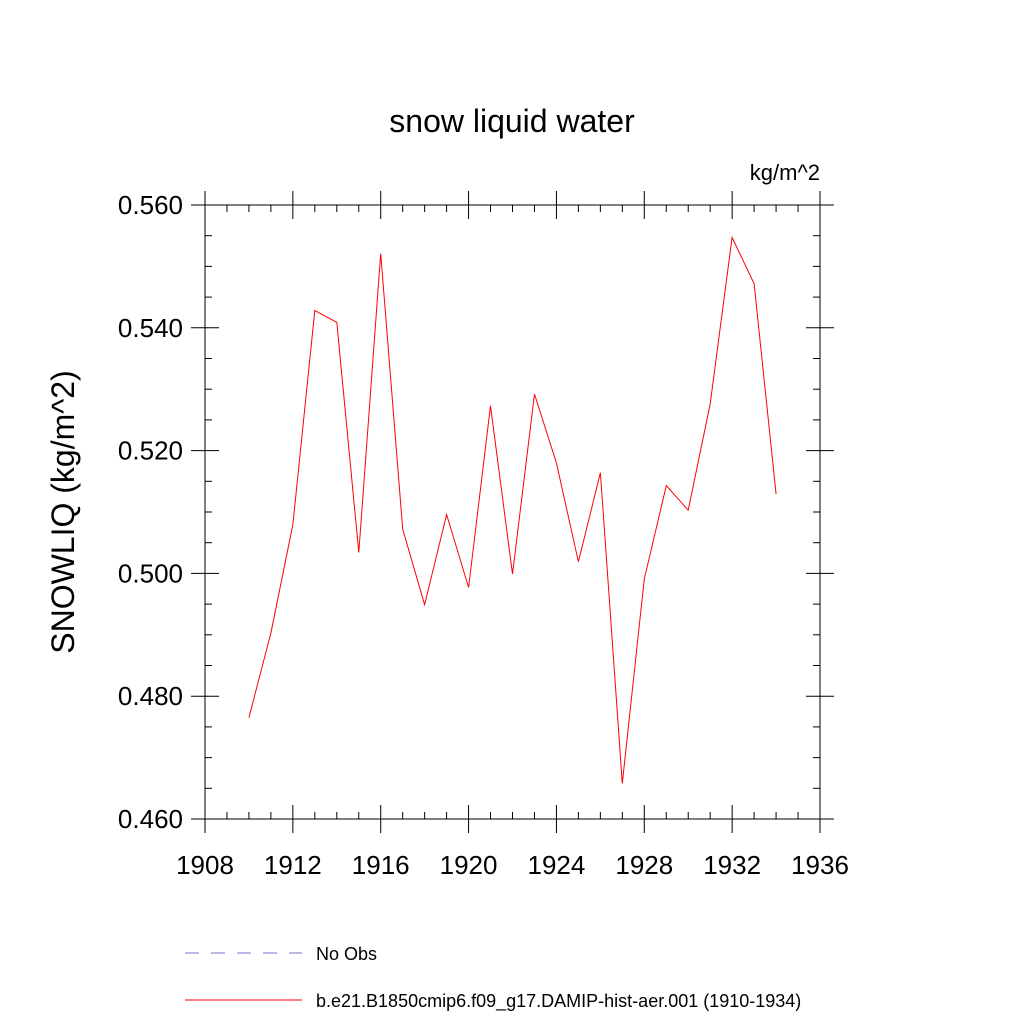 Image resolution: width=1024 pixels, height=1024 pixels. What do you see at coordinates (150, 573) in the screenshot?
I see `y-tick-label: 0.500` at bounding box center [150, 573].